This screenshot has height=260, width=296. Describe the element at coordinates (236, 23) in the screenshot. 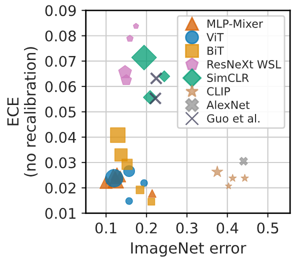

I see `legend-label: MLP-Mixer` at that location.